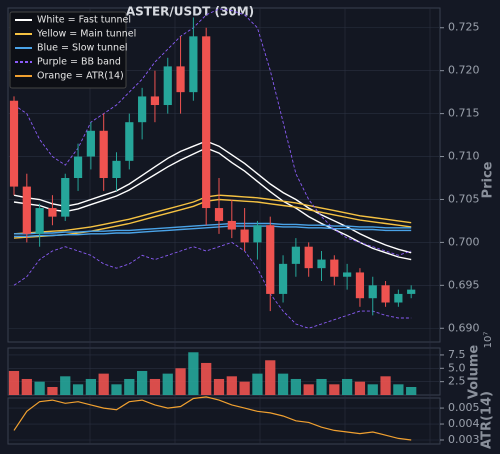  What do you see at coordinates (464, 407) in the screenshot?
I see `y-tick-label: 0.005` at bounding box center [464, 407].